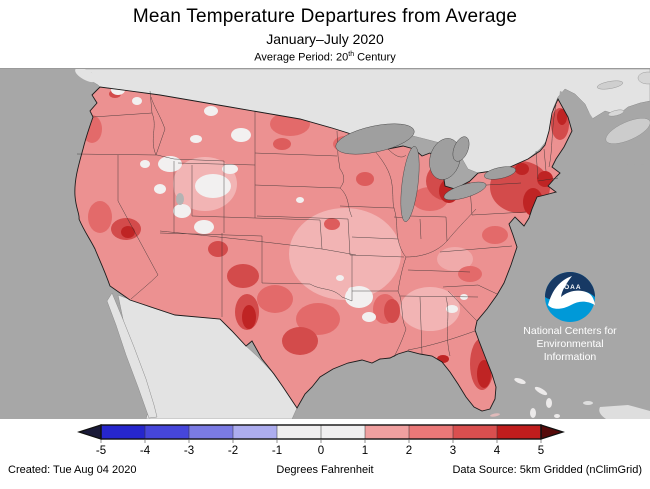  Describe the element at coordinates (570, 331) in the screenshot. I see `svg-text: National Centers for` at that location.